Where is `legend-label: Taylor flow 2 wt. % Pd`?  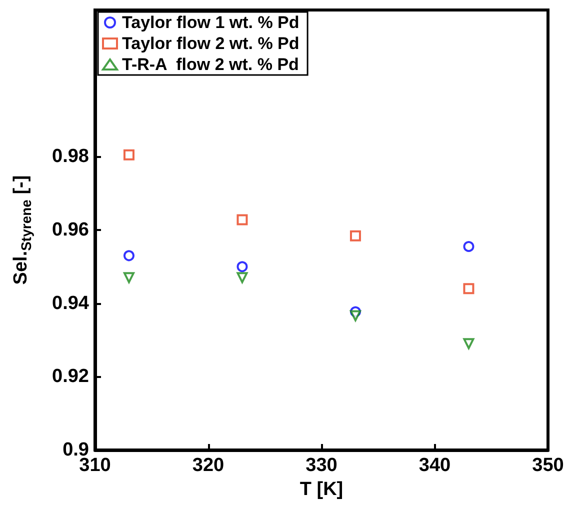 legend-label: Taylor flow 2 wt. % Pd is located at coordinates (211, 43).